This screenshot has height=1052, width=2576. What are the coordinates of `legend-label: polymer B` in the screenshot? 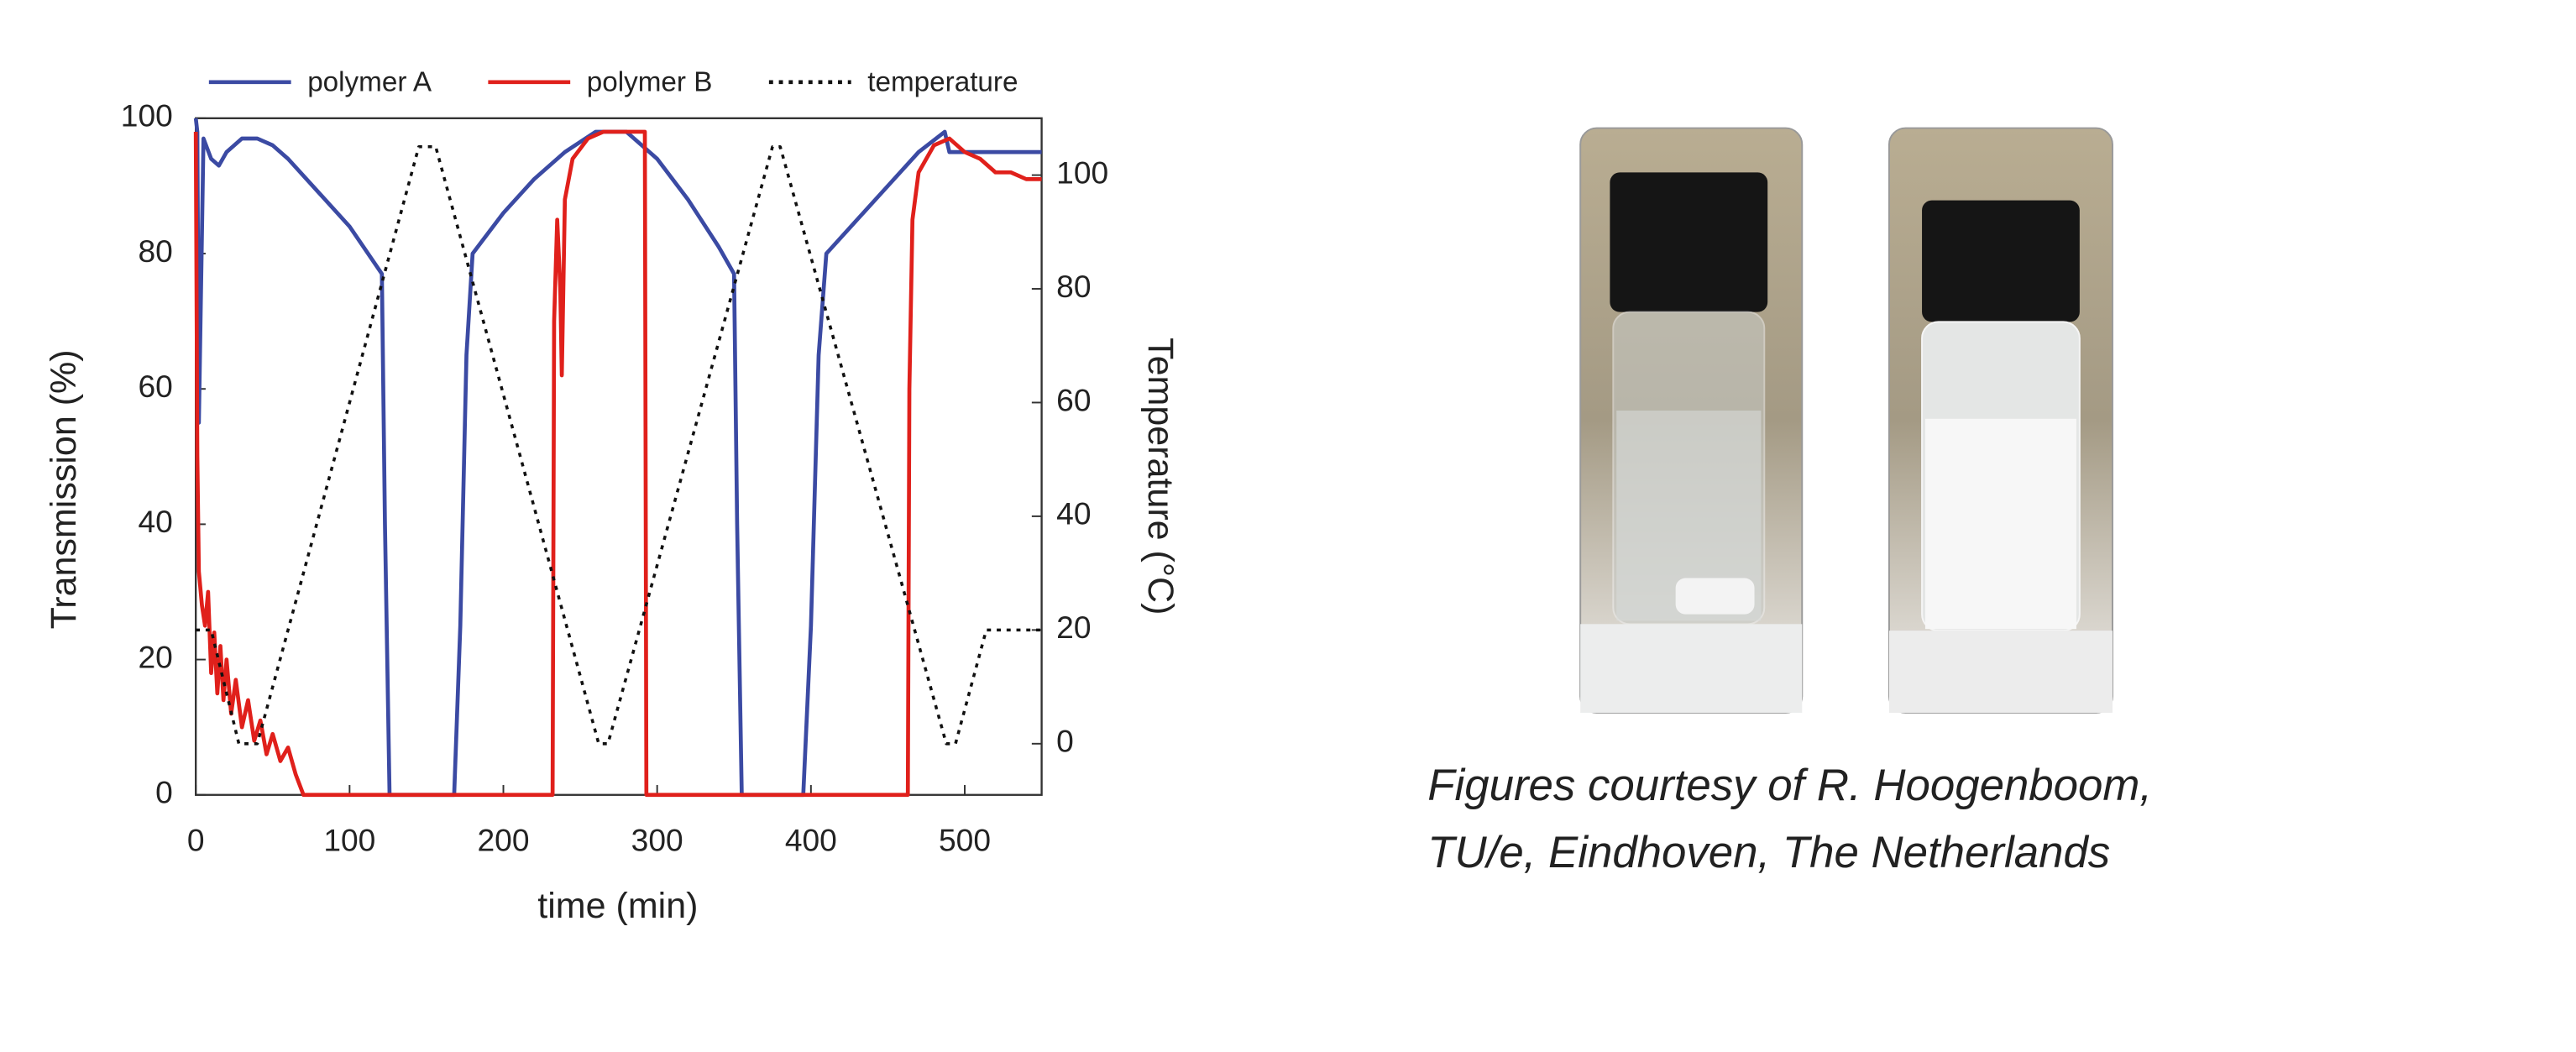 It's located at (650, 83).